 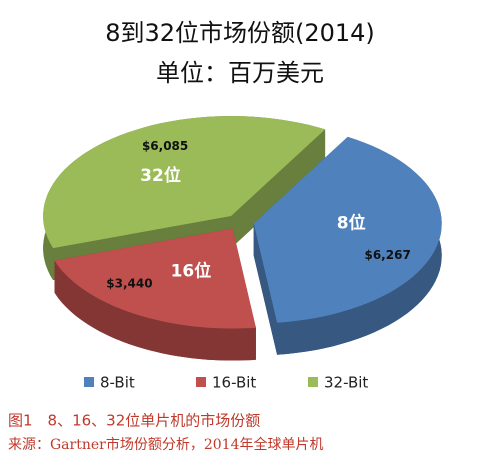 I want to click on value-label: $6,085, so click(x=165, y=146).